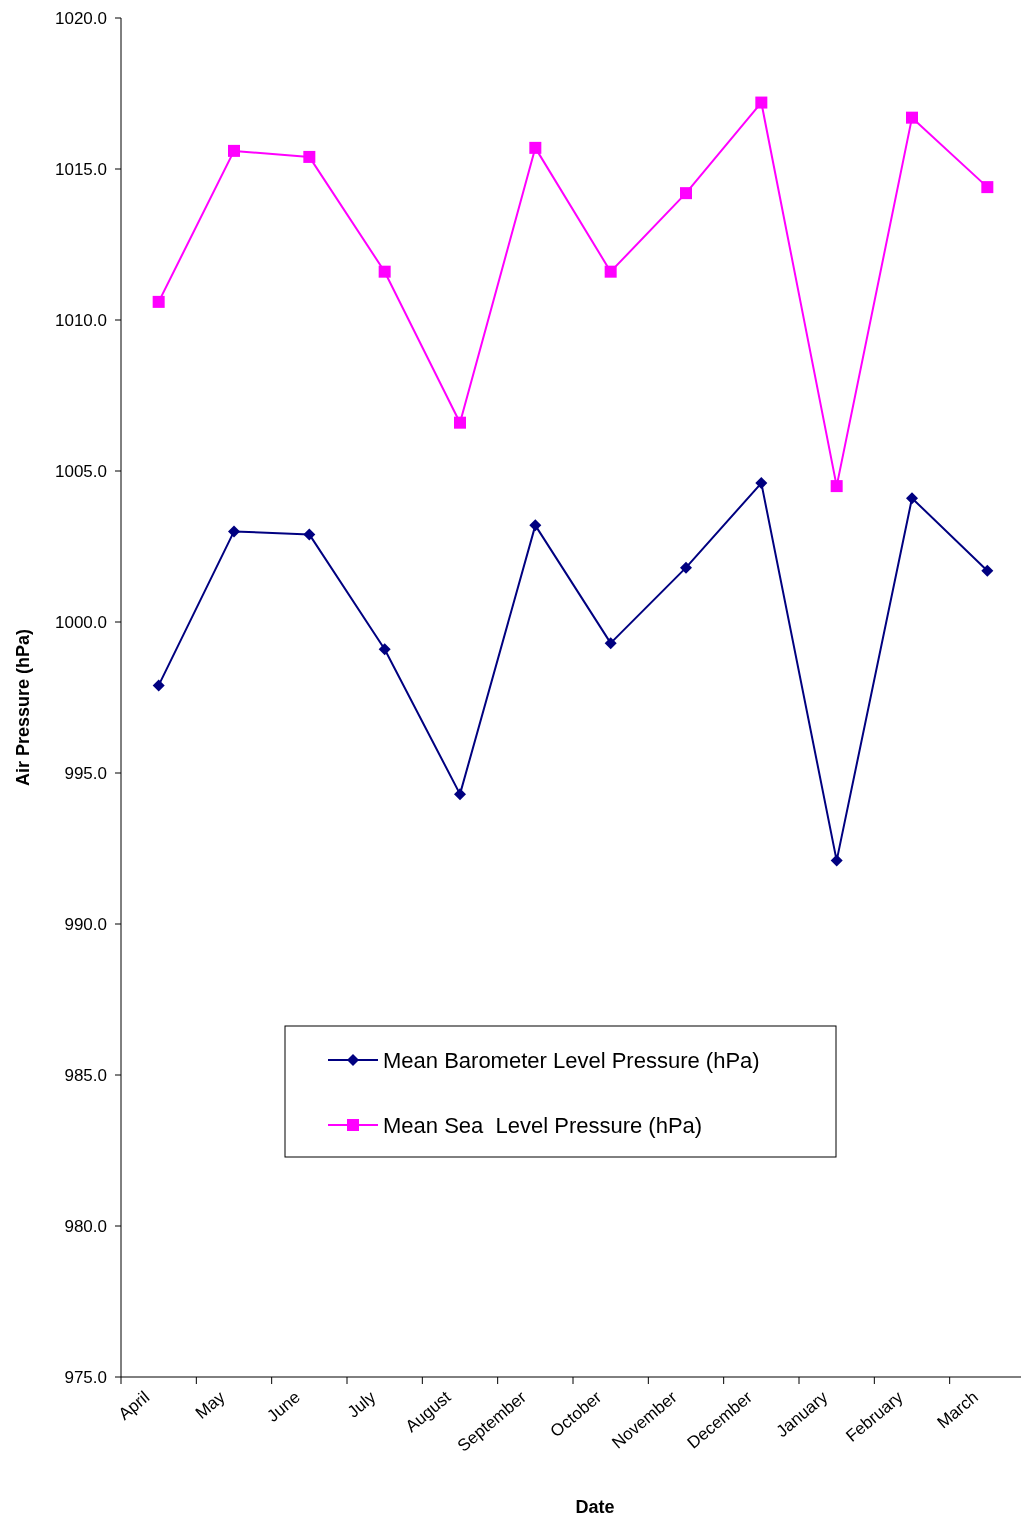 This screenshot has height=1522, width=1021. What do you see at coordinates (85, 1075) in the screenshot?
I see `y-tick-label: 985.0` at bounding box center [85, 1075].